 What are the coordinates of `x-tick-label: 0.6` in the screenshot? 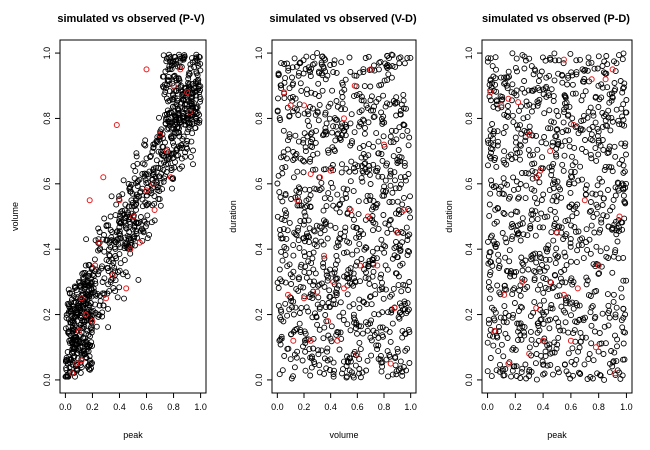 It's located at (357, 407).